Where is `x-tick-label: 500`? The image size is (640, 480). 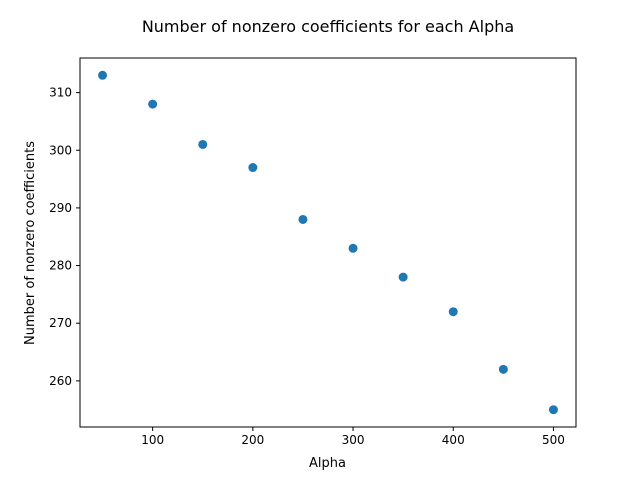
x-tick-label: 500 is located at coordinates (553, 440).